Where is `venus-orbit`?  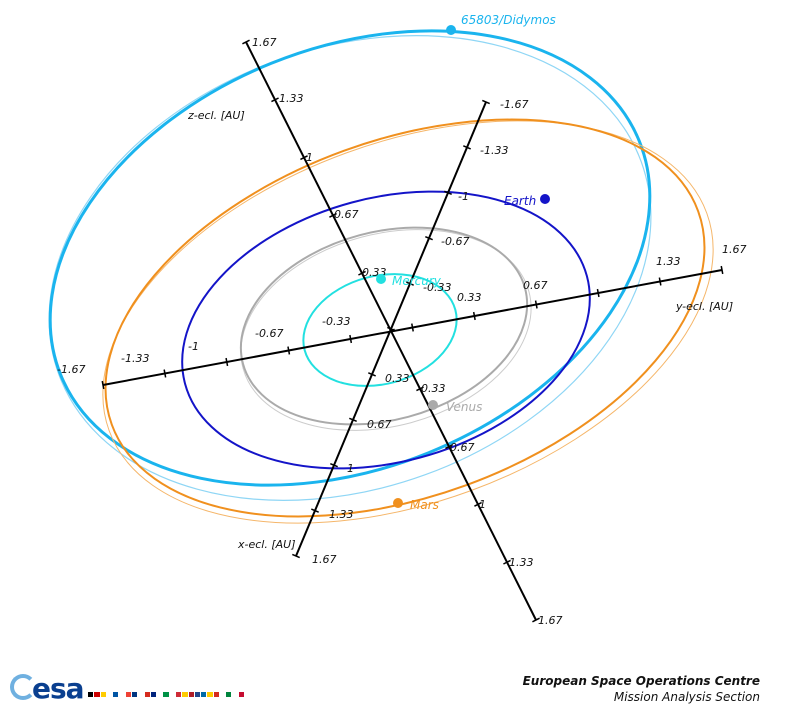 venus-orbit is located at coordinates (384, 326).